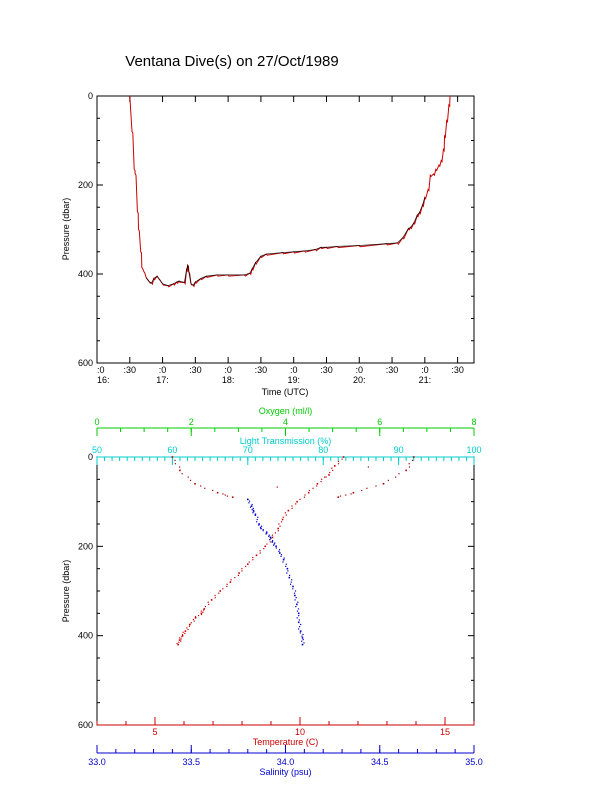 The width and height of the screenshot is (612, 785). What do you see at coordinates (286, 762) in the screenshot?
I see `salinity-axis-tick-label: 34.0` at bounding box center [286, 762].